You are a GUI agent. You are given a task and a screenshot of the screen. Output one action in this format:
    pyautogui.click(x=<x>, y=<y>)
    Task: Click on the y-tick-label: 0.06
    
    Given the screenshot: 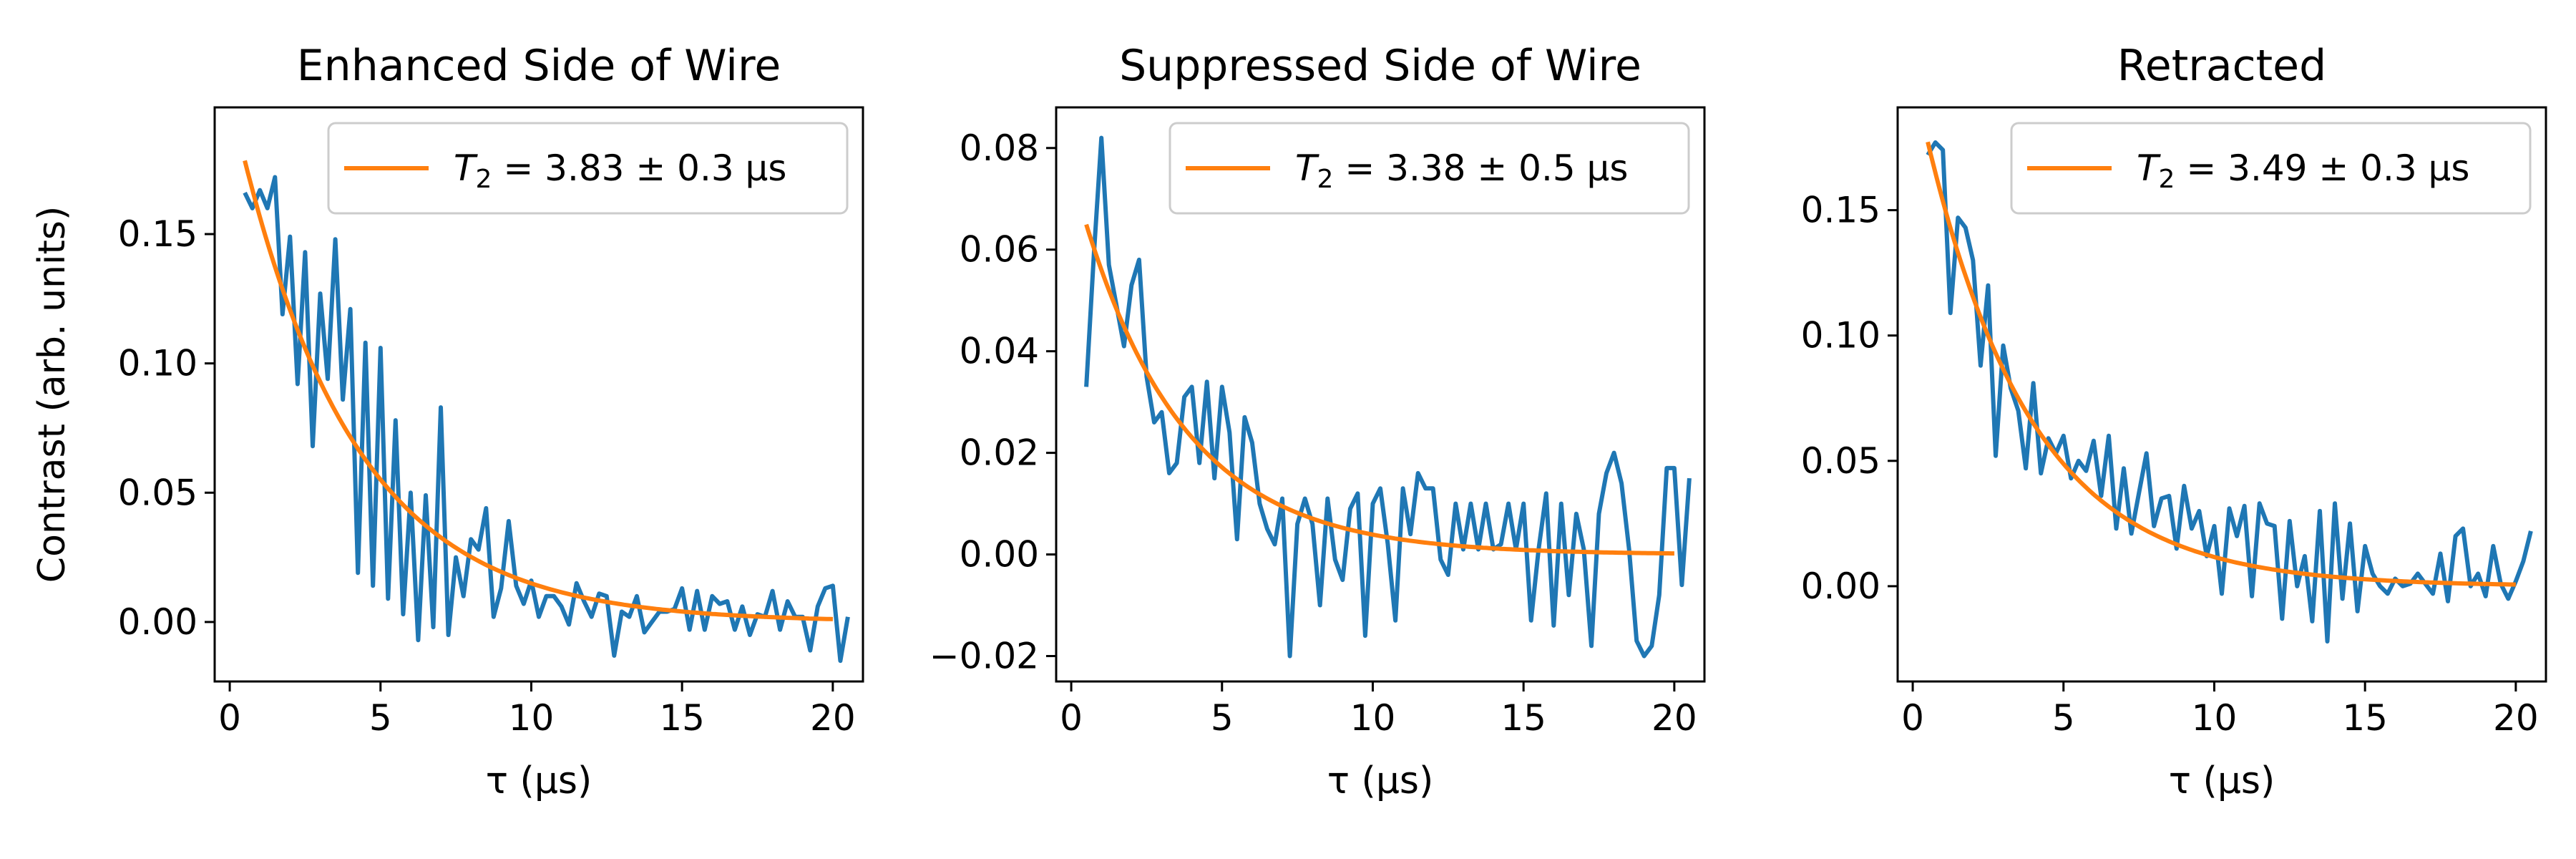 What is the action you would take?
    pyautogui.click(x=999, y=250)
    